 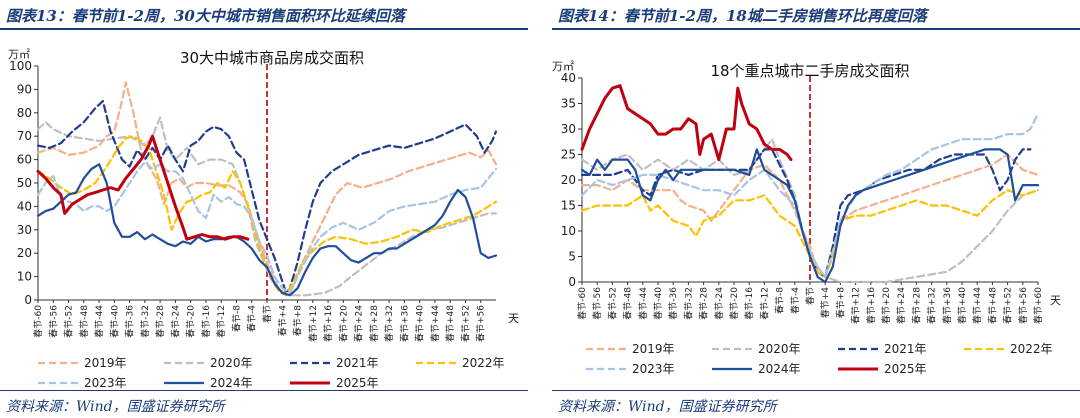 I want to click on fig13-x-tick-label: 春节-24, so click(x=175, y=321).